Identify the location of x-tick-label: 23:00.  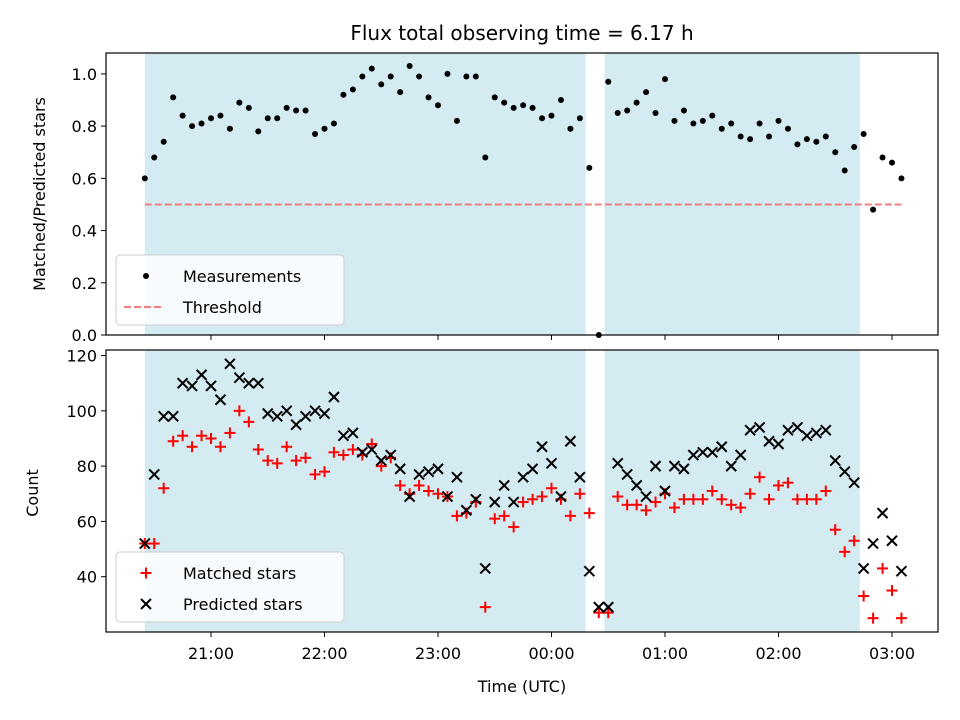
(438, 653).